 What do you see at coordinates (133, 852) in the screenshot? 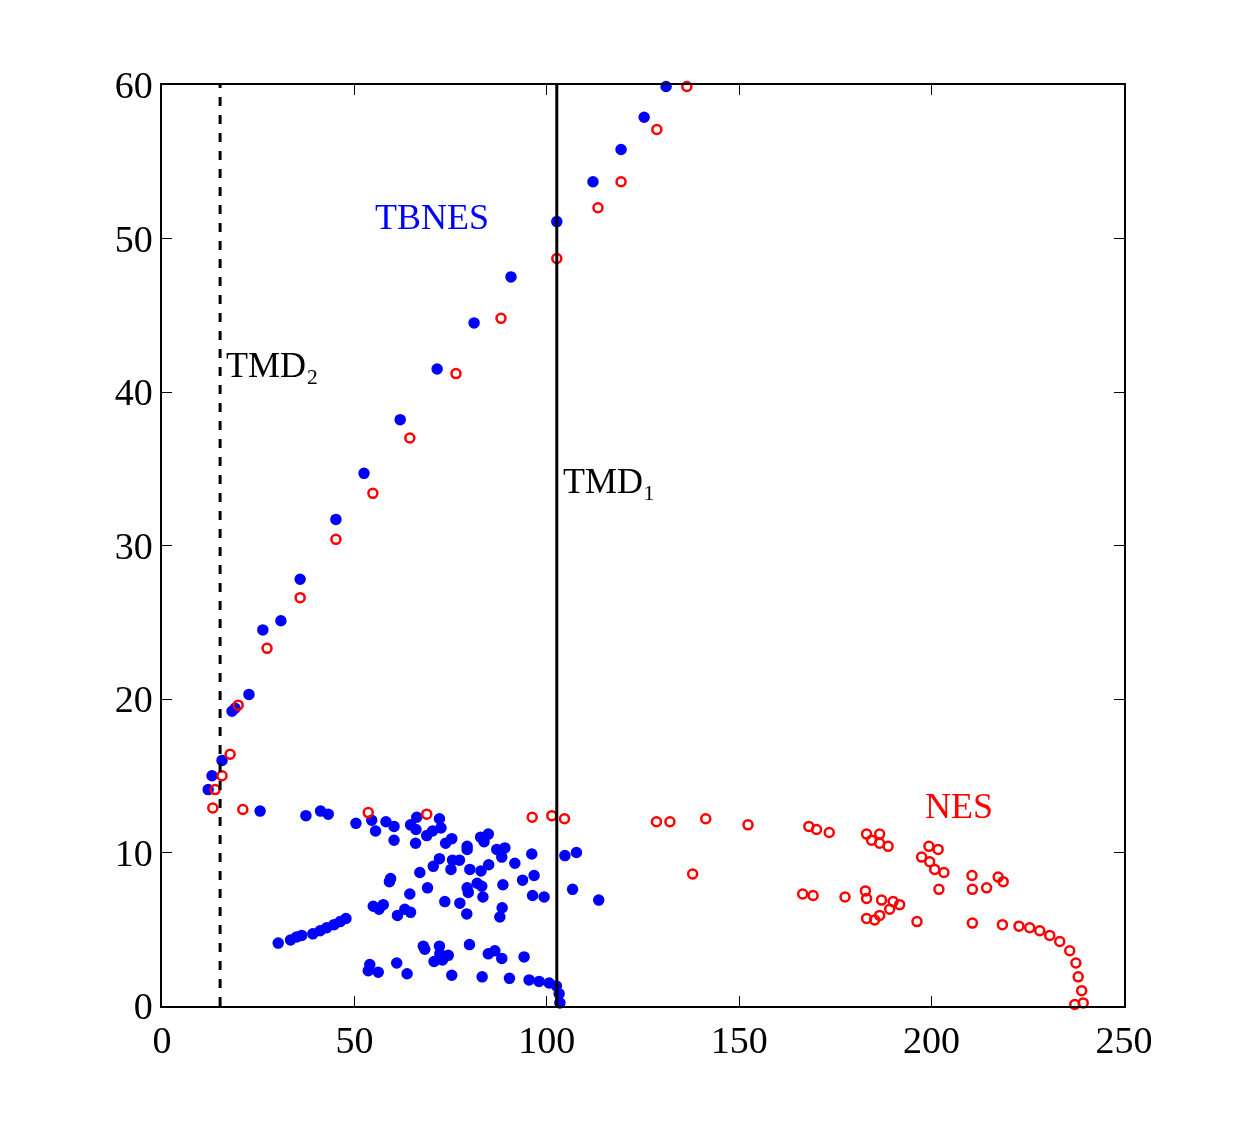
I see `y-tick-label: 10` at bounding box center [133, 852].